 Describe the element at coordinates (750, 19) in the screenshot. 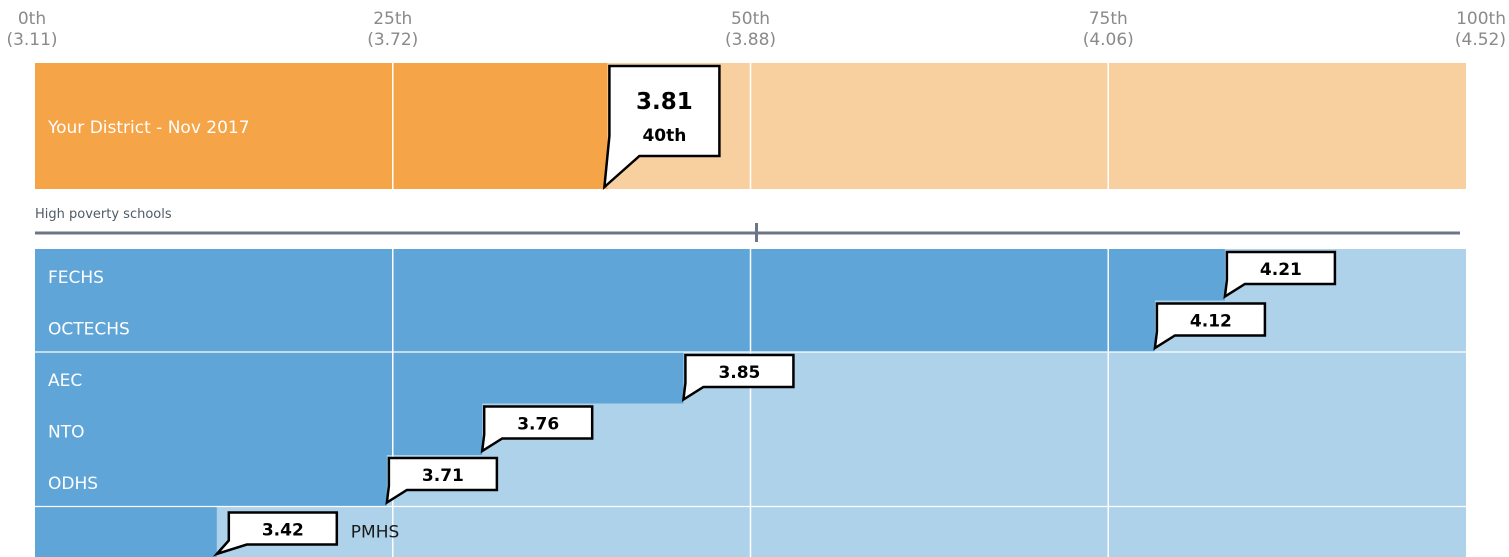

I see `tick-label: 50th` at that location.